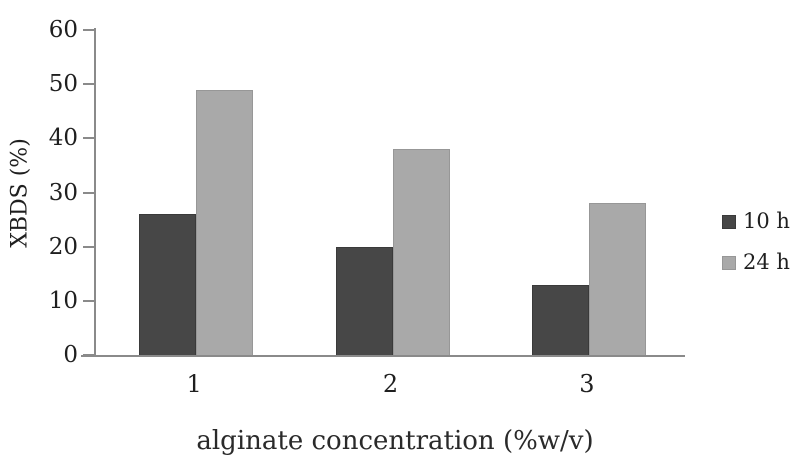  What do you see at coordinates (766, 221) in the screenshot?
I see `legend-label: 10 h` at bounding box center [766, 221].